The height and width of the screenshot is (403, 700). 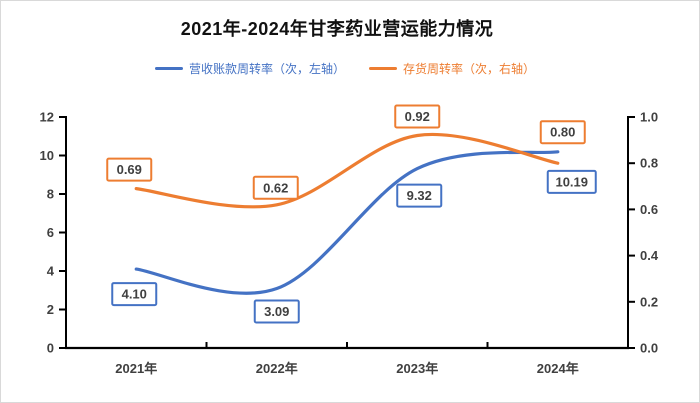 What do you see at coordinates (136, 368) in the screenshot?
I see `x-axis-category-label: 2021年` at bounding box center [136, 368].